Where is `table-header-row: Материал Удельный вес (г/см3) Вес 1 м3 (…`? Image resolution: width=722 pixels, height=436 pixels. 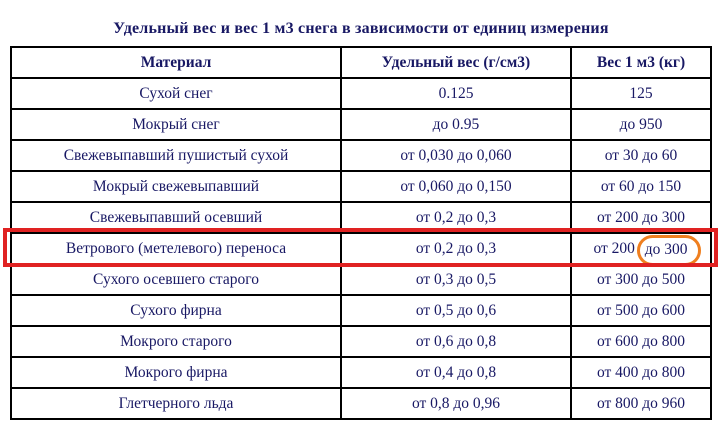
table-header-row: Материал Удельный вес (г/см3) Вес 1 м3 (… is located at coordinates (361, 62).